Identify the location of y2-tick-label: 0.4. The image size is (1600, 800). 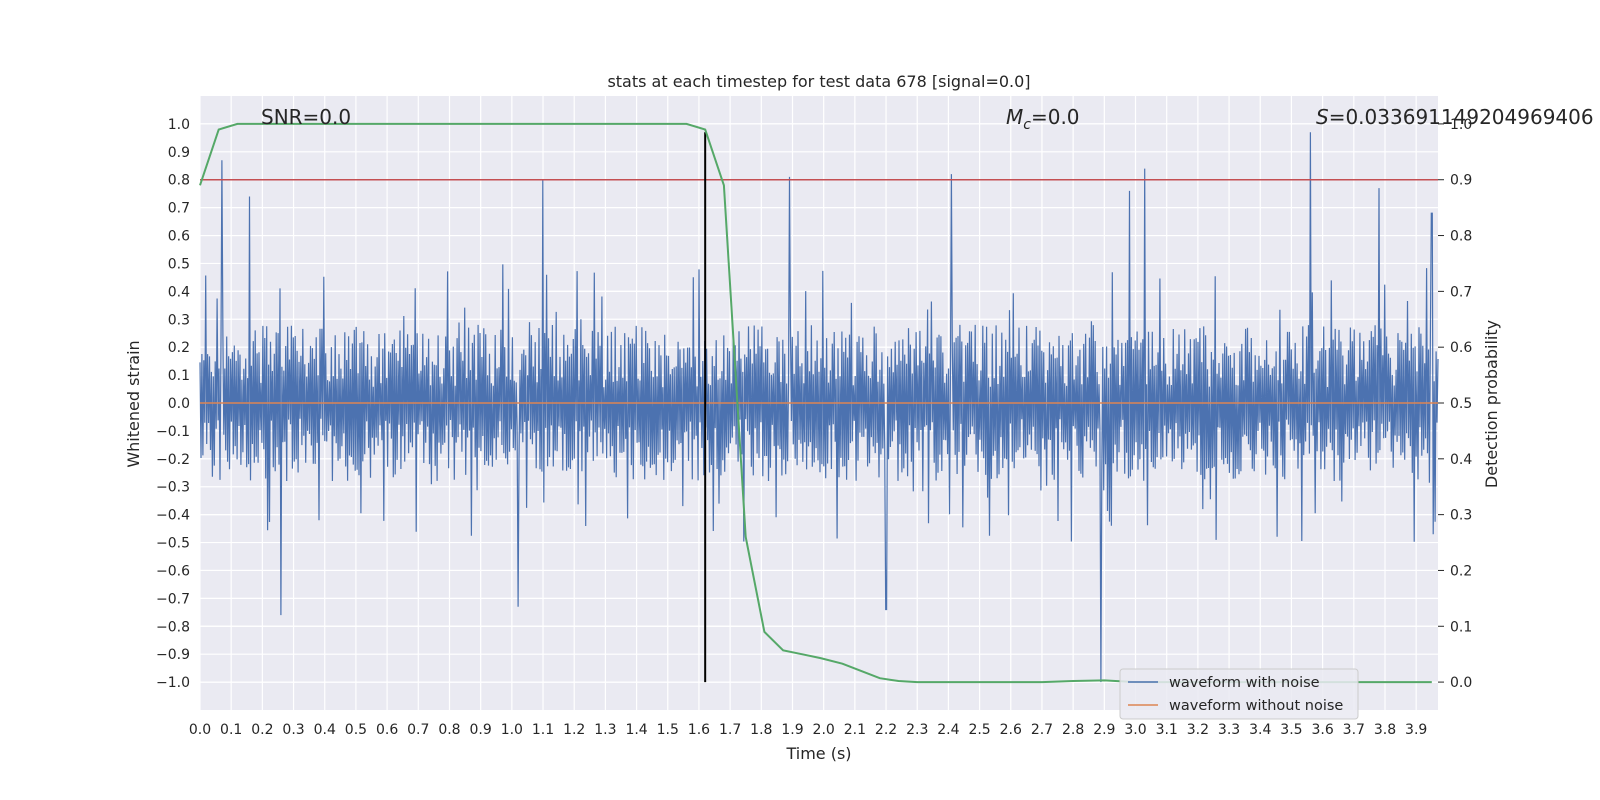
(1461, 460).